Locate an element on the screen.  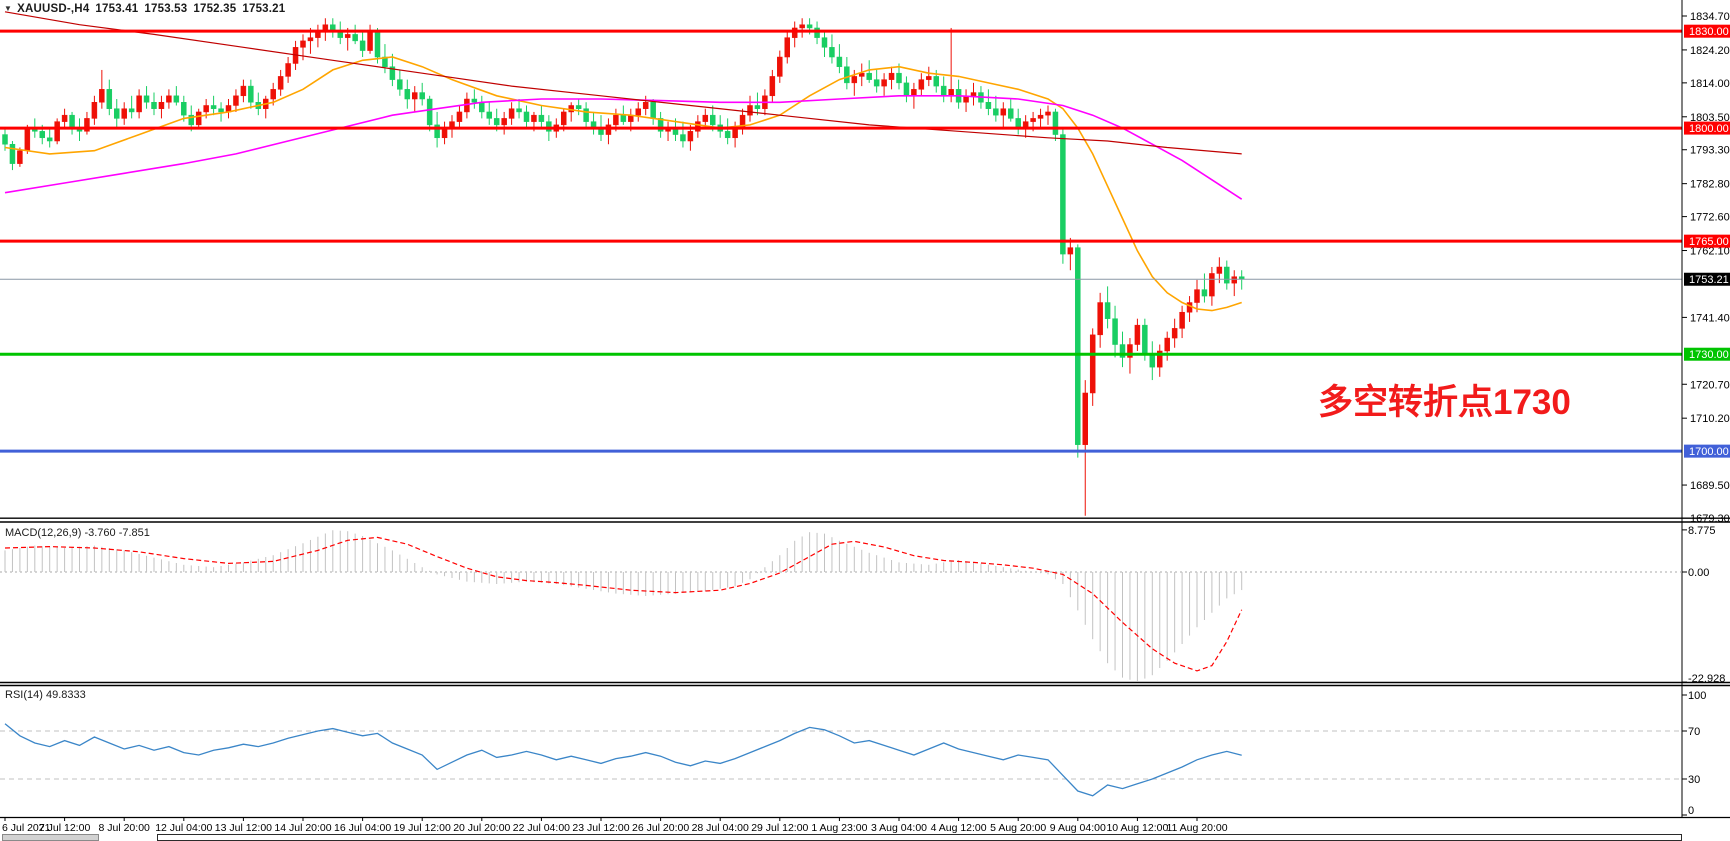
h-scrollbar-track is located at coordinates (919, 837).